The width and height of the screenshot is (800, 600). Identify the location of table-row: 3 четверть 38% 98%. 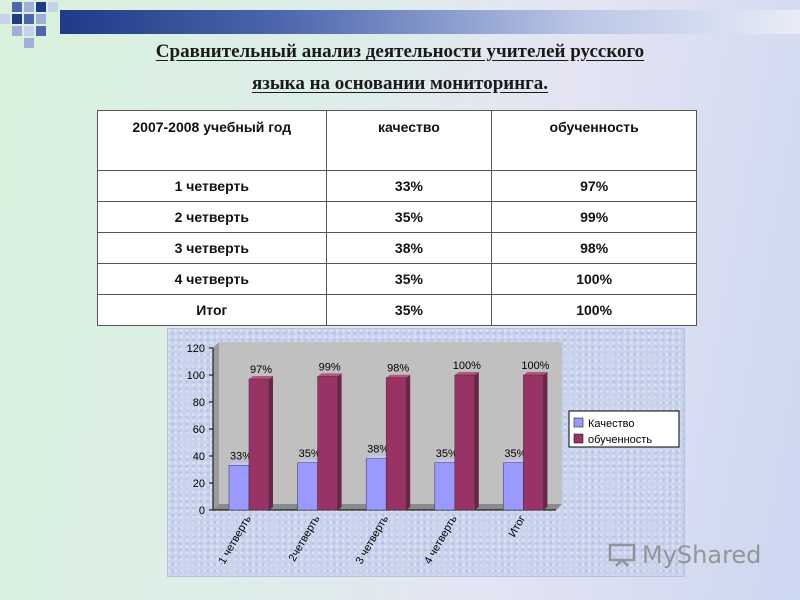
(397, 248).